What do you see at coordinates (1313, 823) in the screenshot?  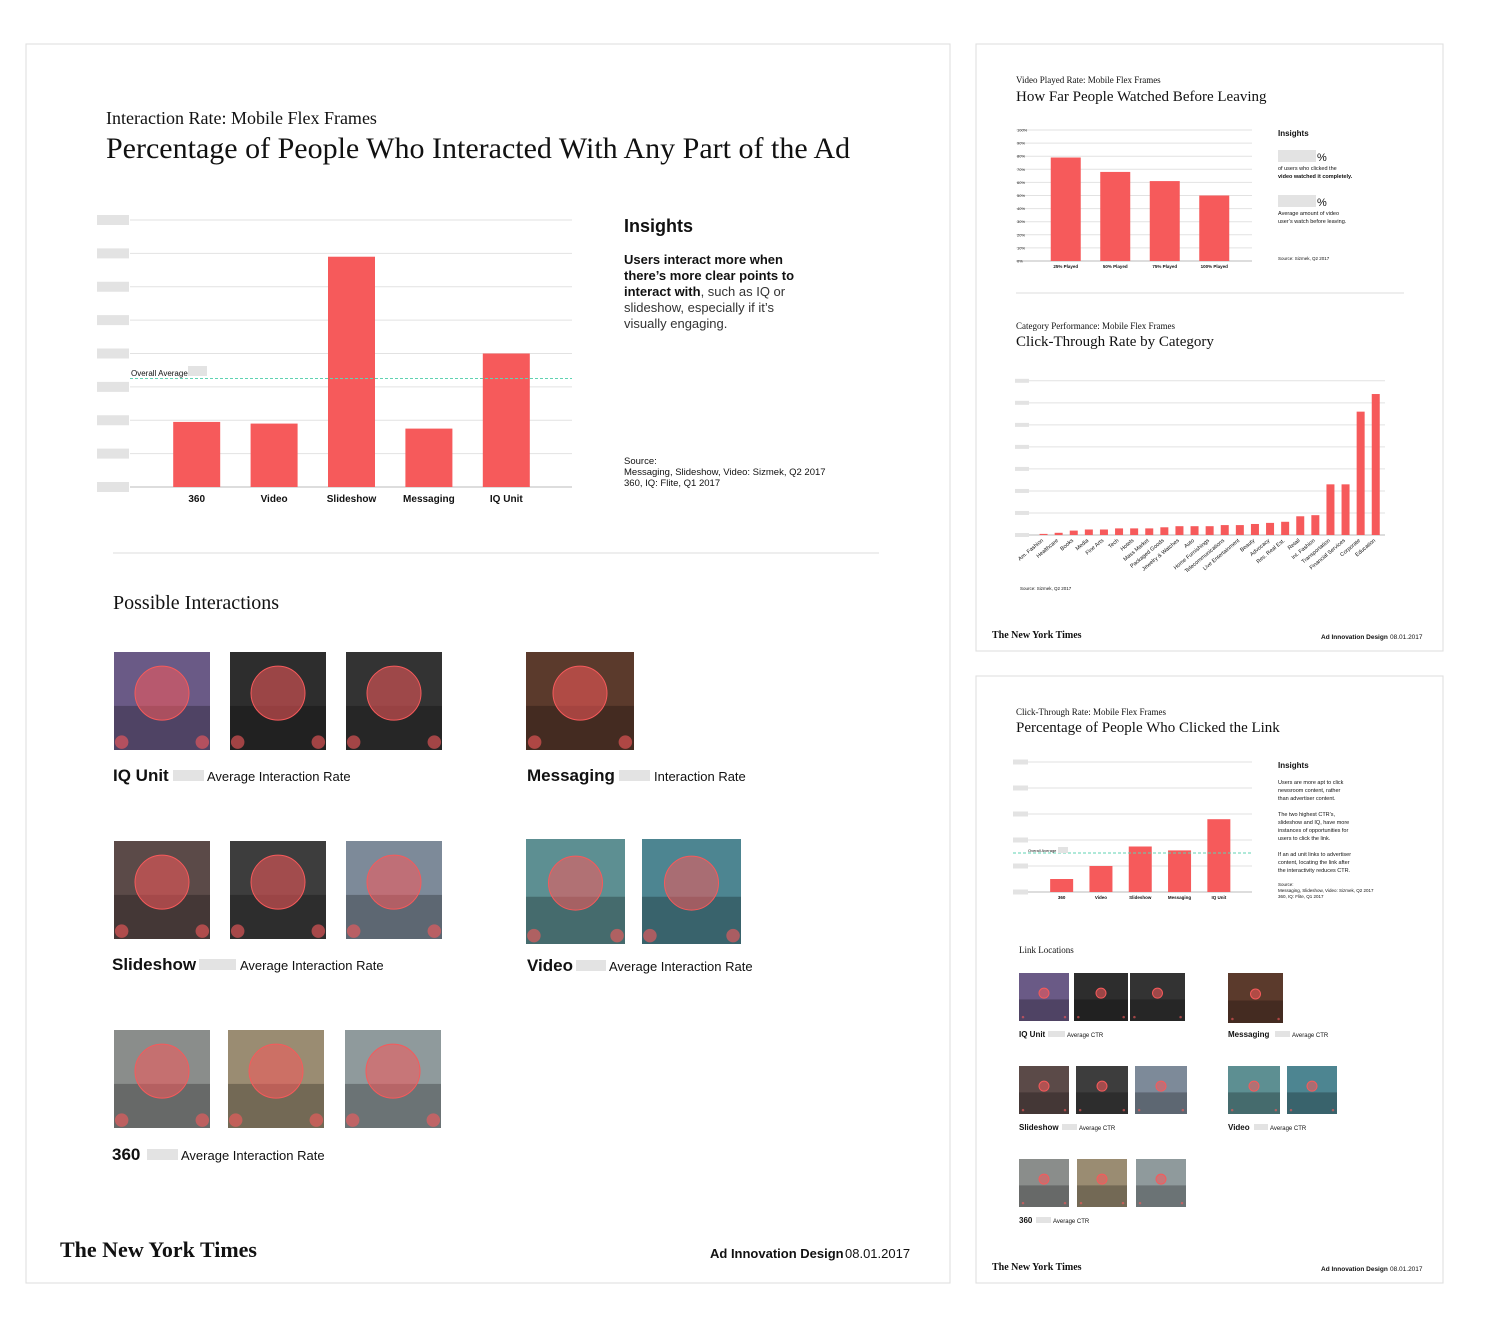 I see `insights-line: slideshow and IQ, have more` at bounding box center [1313, 823].